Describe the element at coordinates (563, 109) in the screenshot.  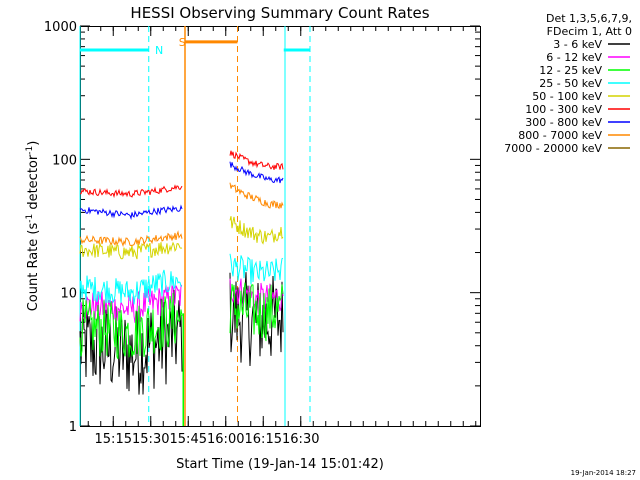
I see `legend-entry-label: 100 - 300 keV` at that location.